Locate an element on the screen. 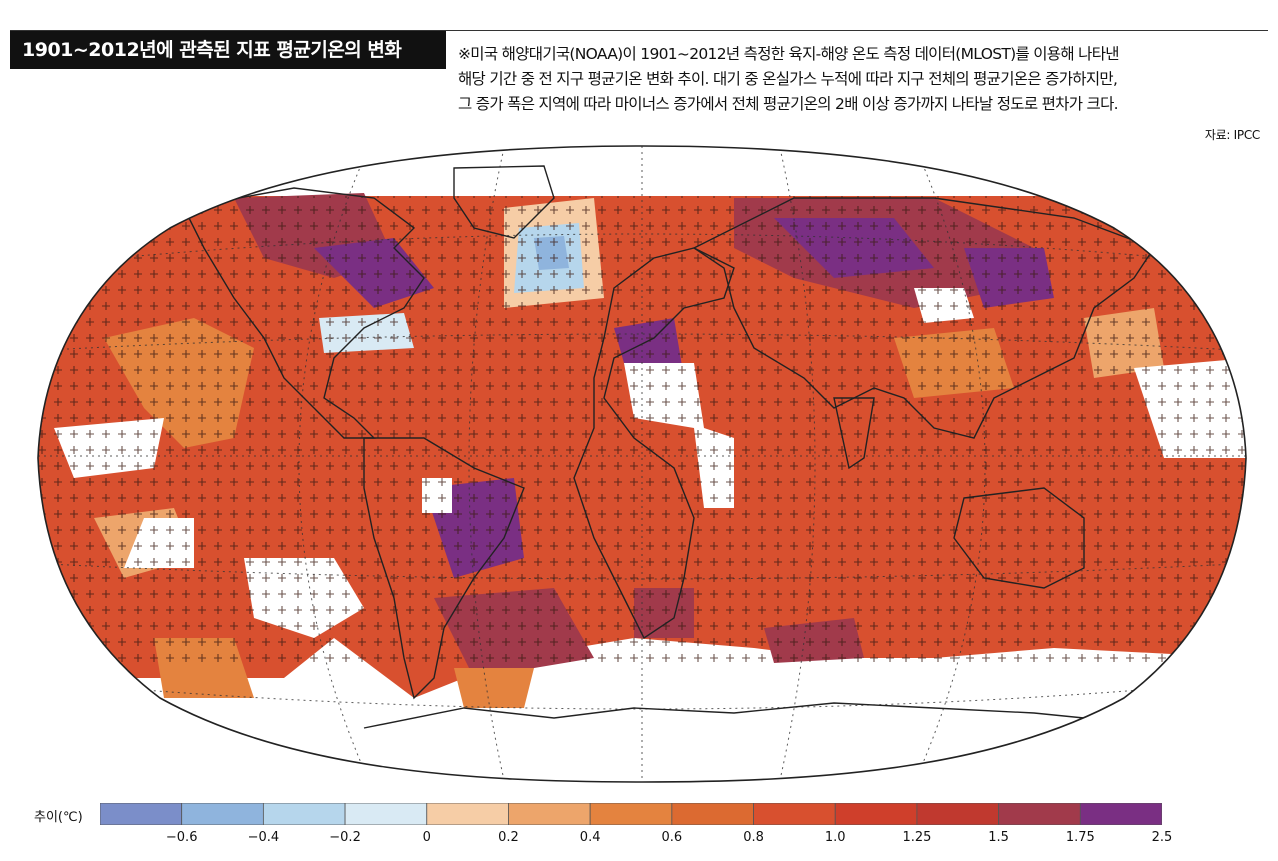 The image size is (1278, 861). legend-tick-label: 1.25 is located at coordinates (917, 837).